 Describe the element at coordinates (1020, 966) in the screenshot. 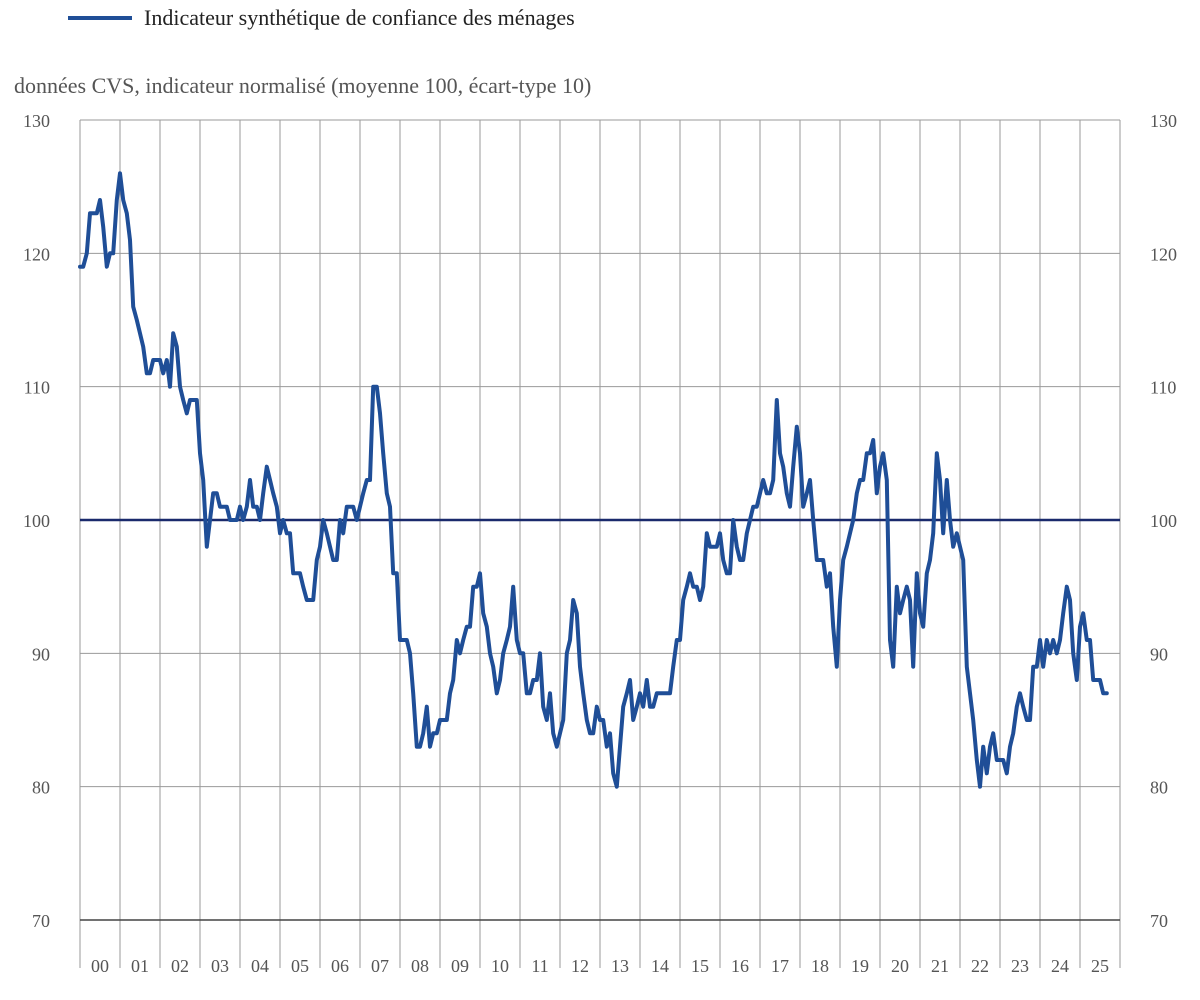

I see `x-tick-label-23: 23` at that location.